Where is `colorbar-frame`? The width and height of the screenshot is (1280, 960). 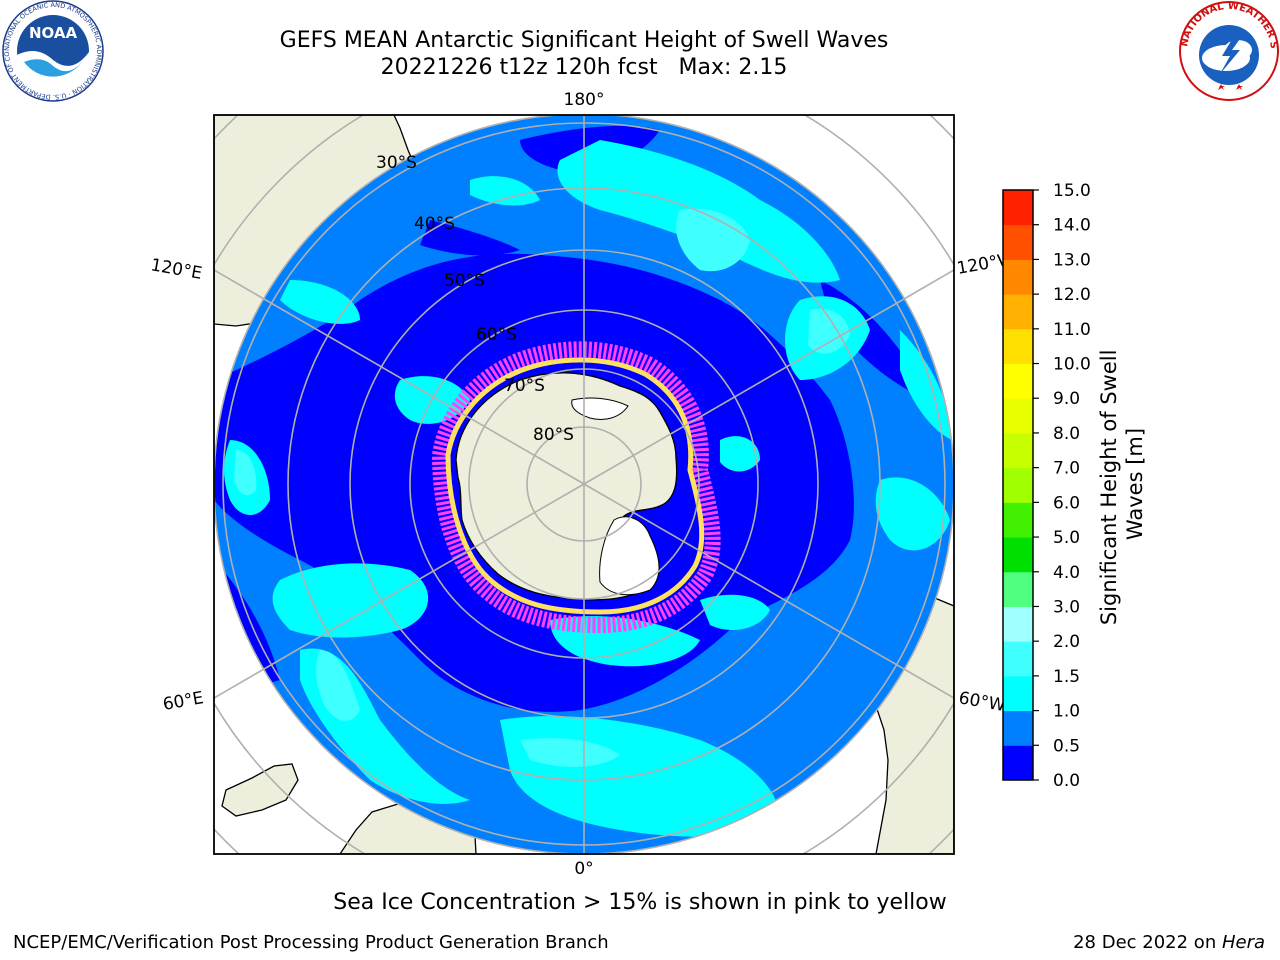
colorbar-frame is located at coordinates (1018, 485).